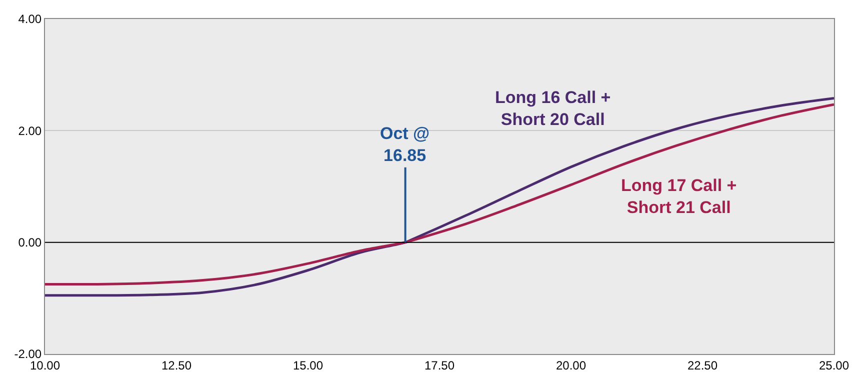 This screenshot has height=384, width=864. Describe the element at coordinates (439, 365) in the screenshot. I see `x-tick-label: 17.50` at that location.